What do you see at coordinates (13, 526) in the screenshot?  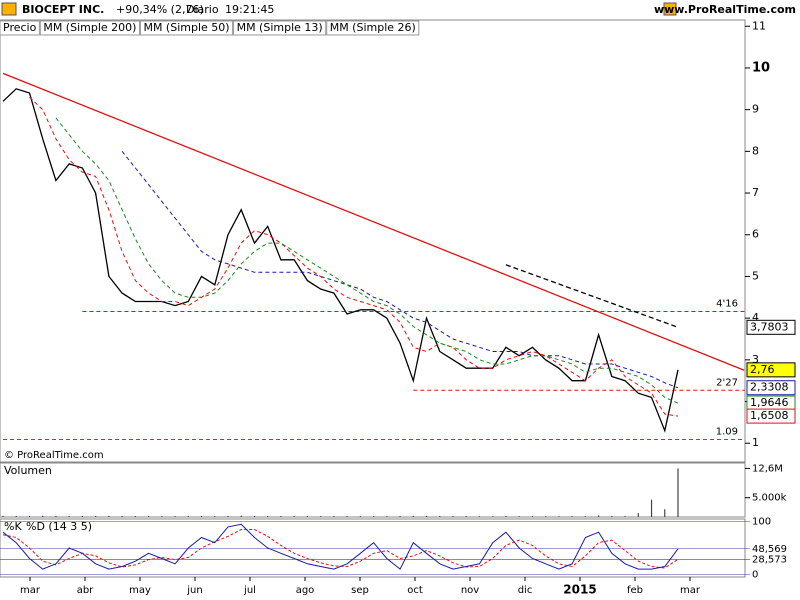 I see `panel-label: %K` at bounding box center [13, 526].